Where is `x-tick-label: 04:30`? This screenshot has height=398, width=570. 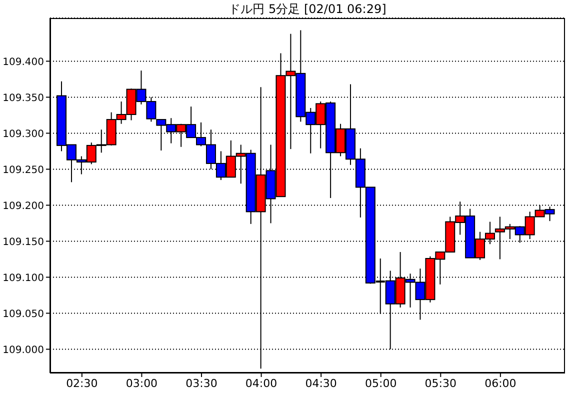 x-tick-label: 04:30 is located at coordinates (321, 383).